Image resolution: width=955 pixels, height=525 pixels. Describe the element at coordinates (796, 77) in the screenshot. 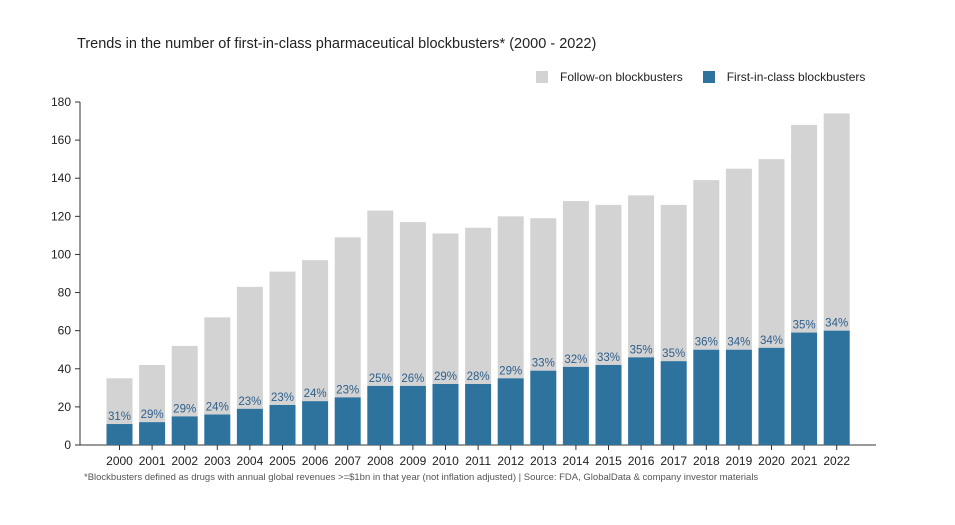

I see `legend-label-first-in-class: First-in-class blockbusters` at that location.